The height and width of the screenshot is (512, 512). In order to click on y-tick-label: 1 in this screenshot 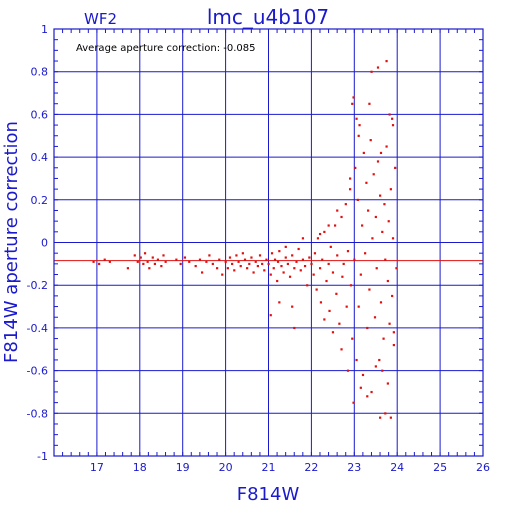, I will do `click(44, 29)`.